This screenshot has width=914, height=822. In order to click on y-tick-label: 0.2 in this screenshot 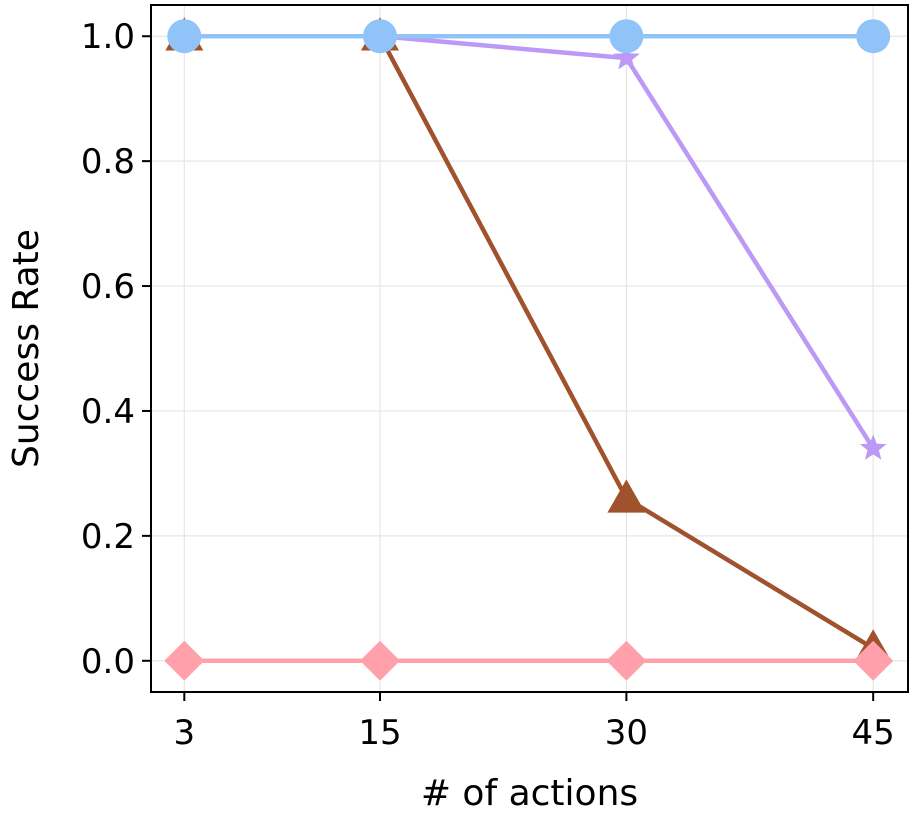, I will do `click(108, 537)`.